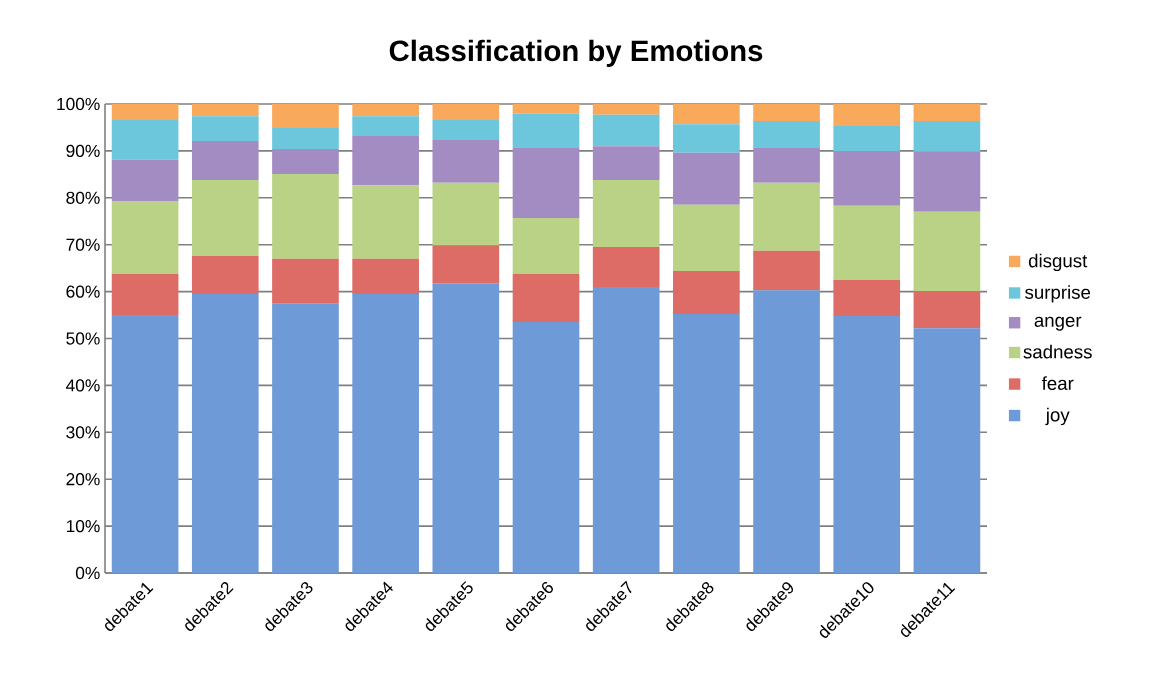 The width and height of the screenshot is (1152, 676). Describe the element at coordinates (87, 573) in the screenshot. I see `y-tick-label: 0%` at that location.